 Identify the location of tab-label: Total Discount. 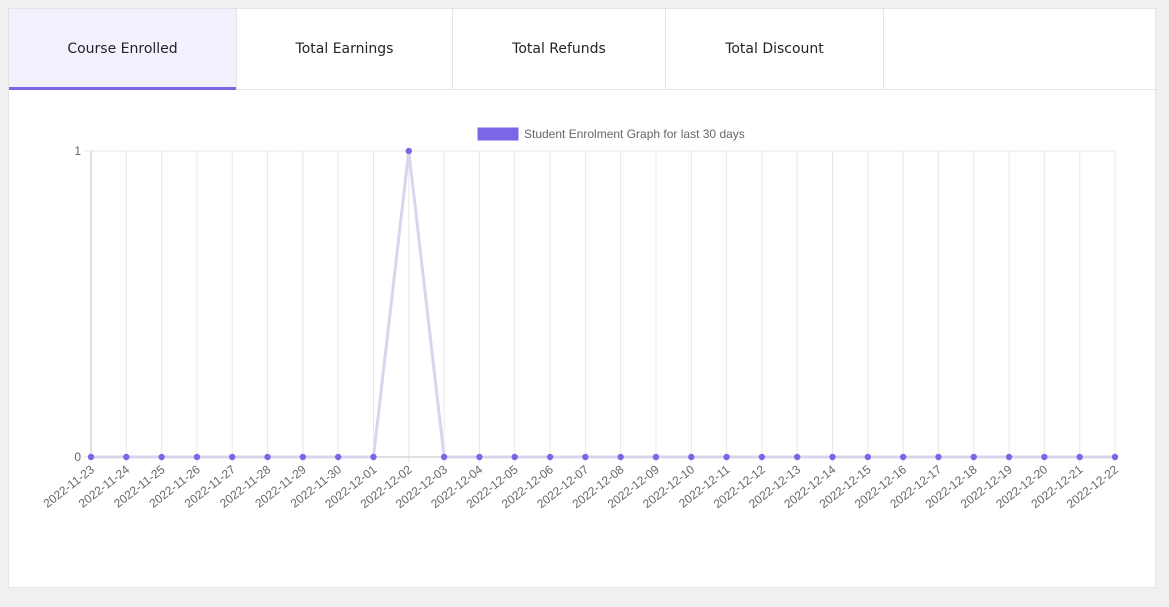
(774, 49).